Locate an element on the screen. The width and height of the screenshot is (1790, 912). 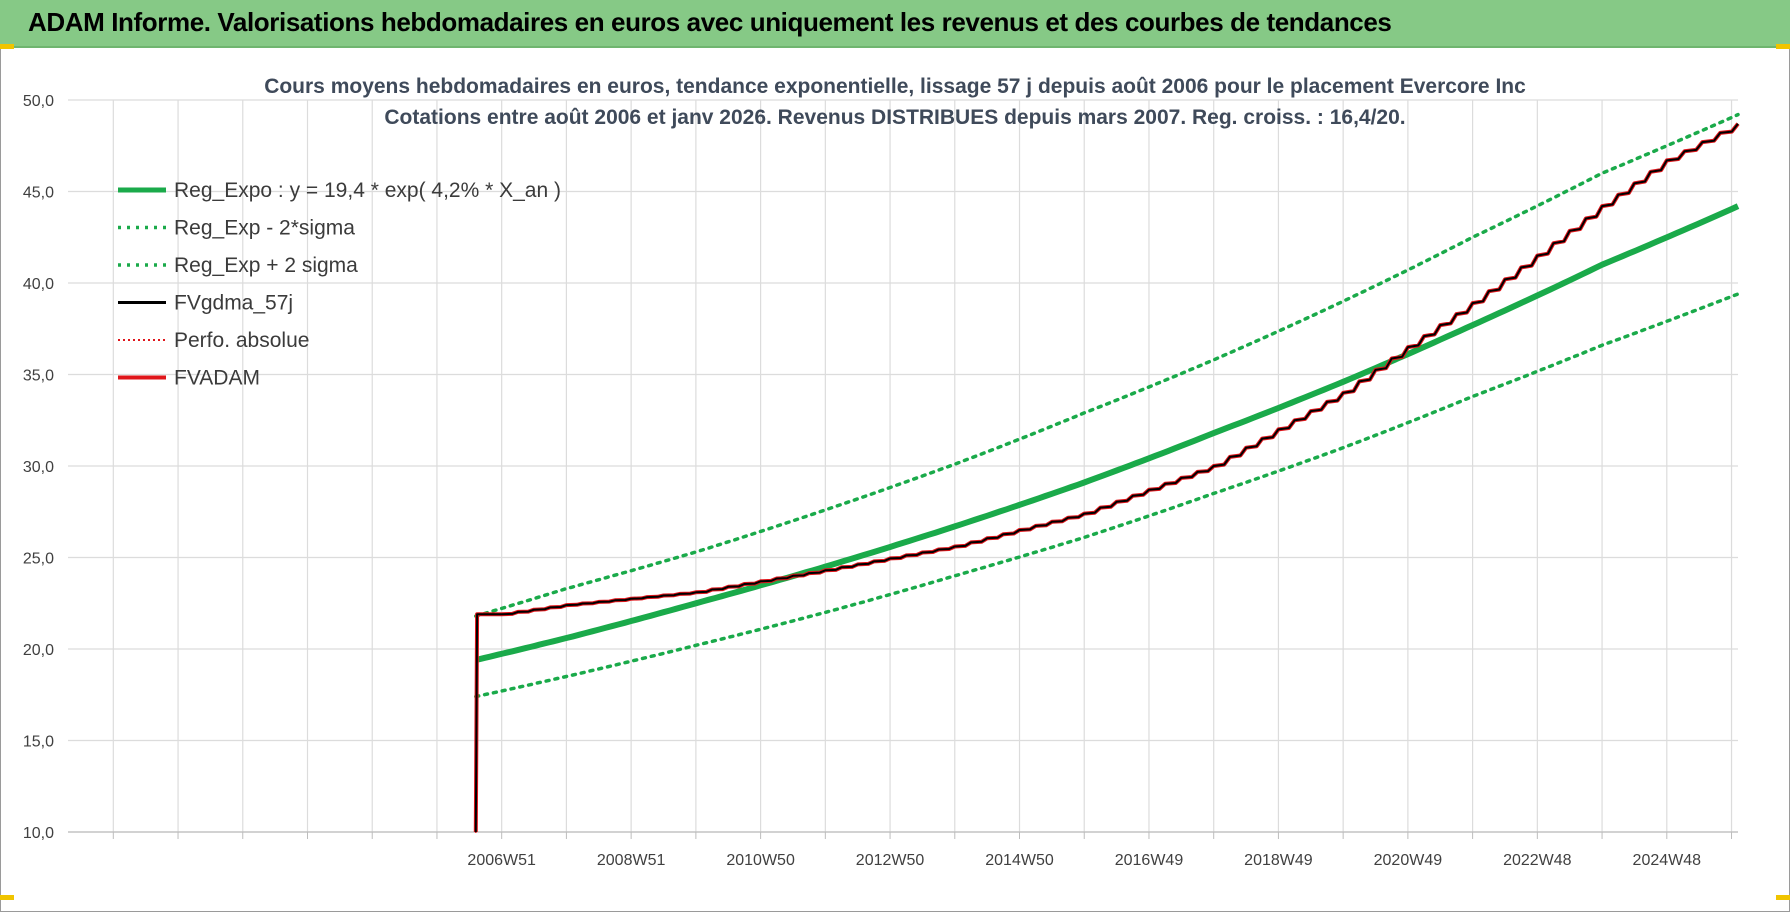
y-tick-label: 30,0 is located at coordinates (38, 467).